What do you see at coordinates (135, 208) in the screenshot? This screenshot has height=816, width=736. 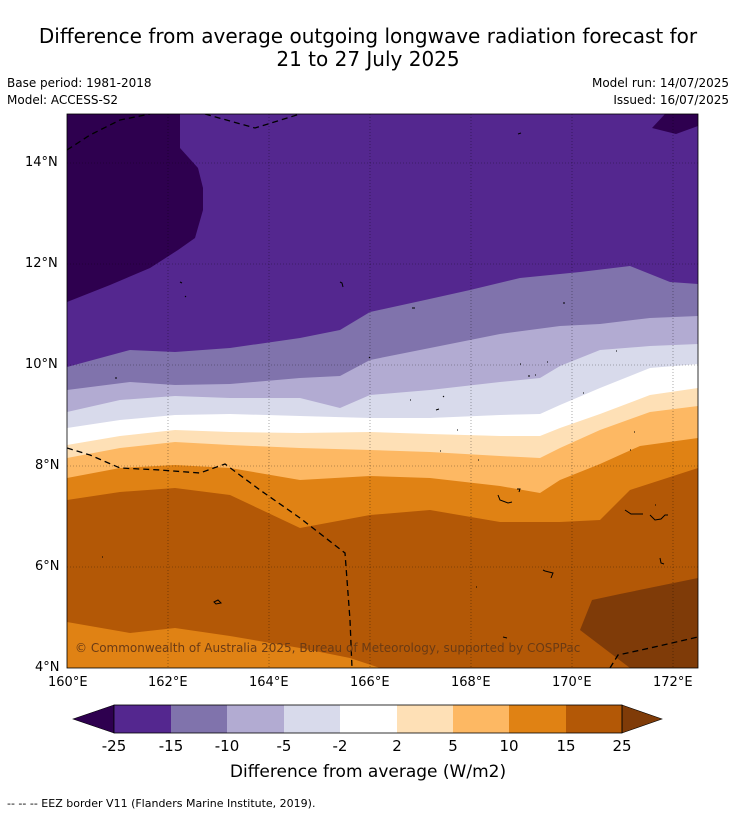 I see `band-below-minus25-west` at bounding box center [135, 208].